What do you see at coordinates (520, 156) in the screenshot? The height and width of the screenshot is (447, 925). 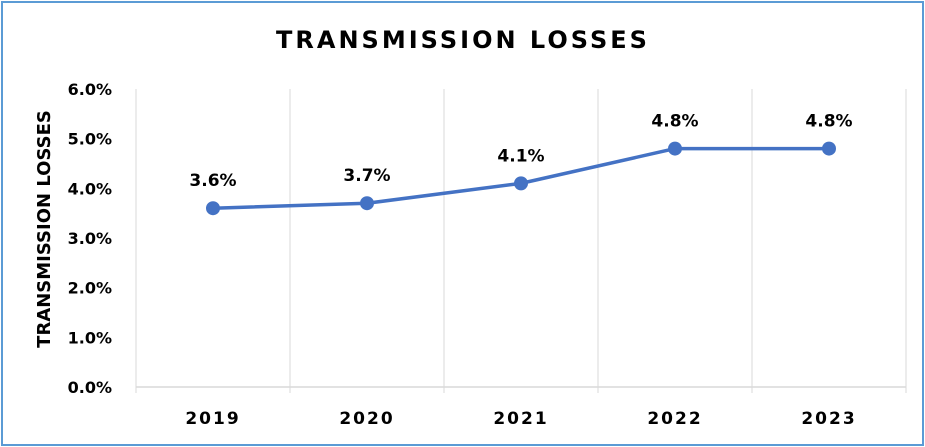 I see `data-label: 4.1%` at bounding box center [520, 156].